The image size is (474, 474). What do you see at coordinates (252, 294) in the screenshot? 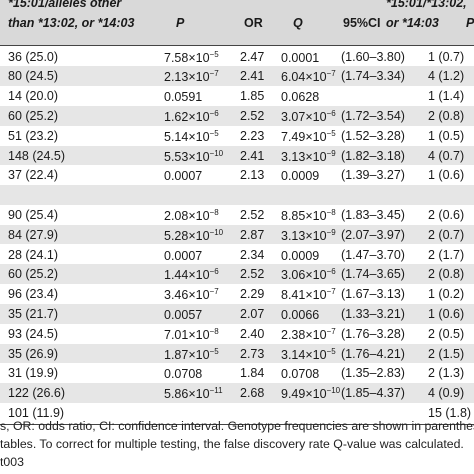
I see `cell-odds-ratio: 2.29` at bounding box center [252, 294].